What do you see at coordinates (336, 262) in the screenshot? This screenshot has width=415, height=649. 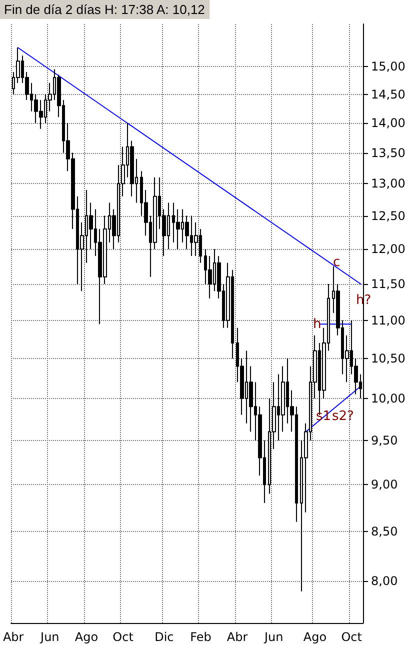 I see `annotation: c` at bounding box center [336, 262].